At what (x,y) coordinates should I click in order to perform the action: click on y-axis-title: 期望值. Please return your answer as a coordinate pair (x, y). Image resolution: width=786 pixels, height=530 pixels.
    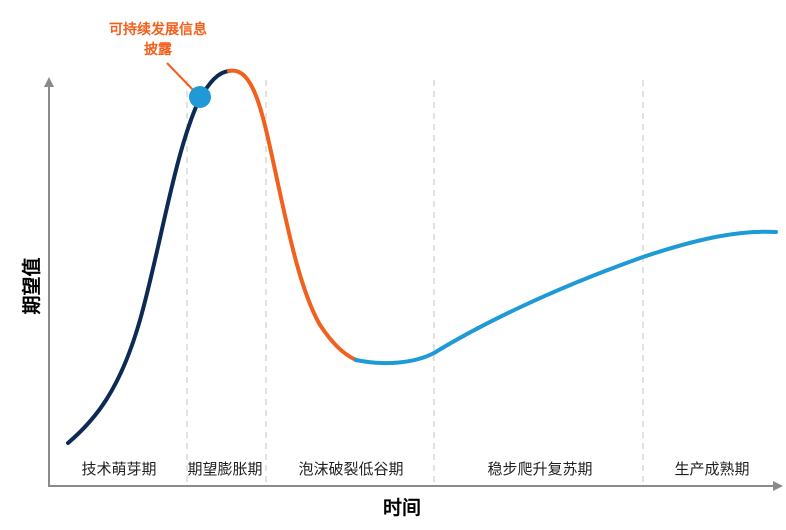
    Looking at the image, I should click on (31, 285).